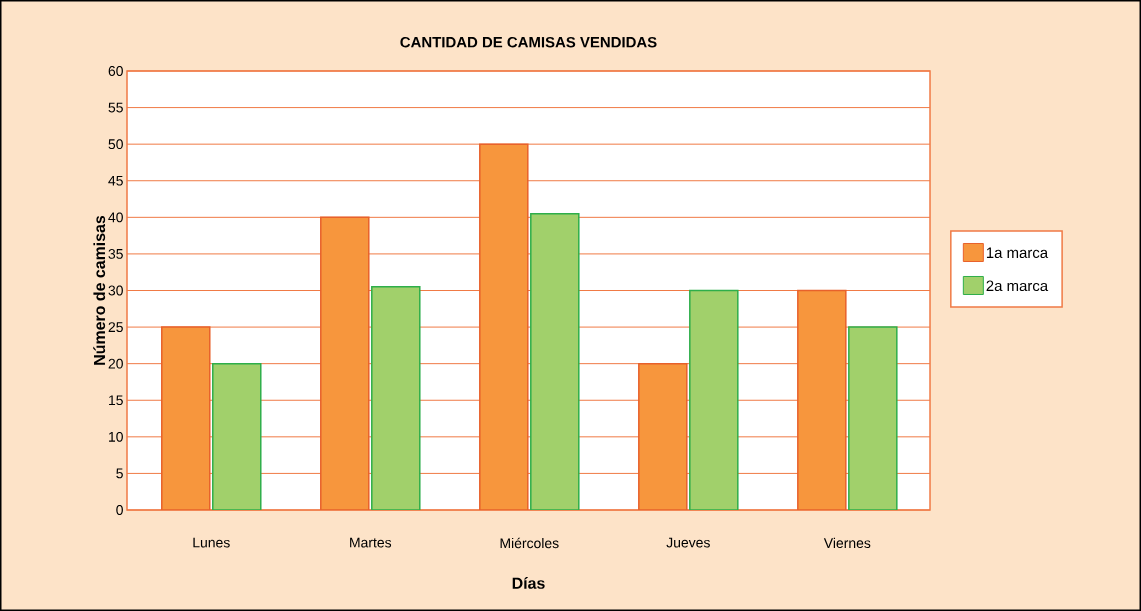 The width and height of the screenshot is (1141, 611). What do you see at coordinates (115, 217) in the screenshot?
I see `y-tick-label: 40` at bounding box center [115, 217].